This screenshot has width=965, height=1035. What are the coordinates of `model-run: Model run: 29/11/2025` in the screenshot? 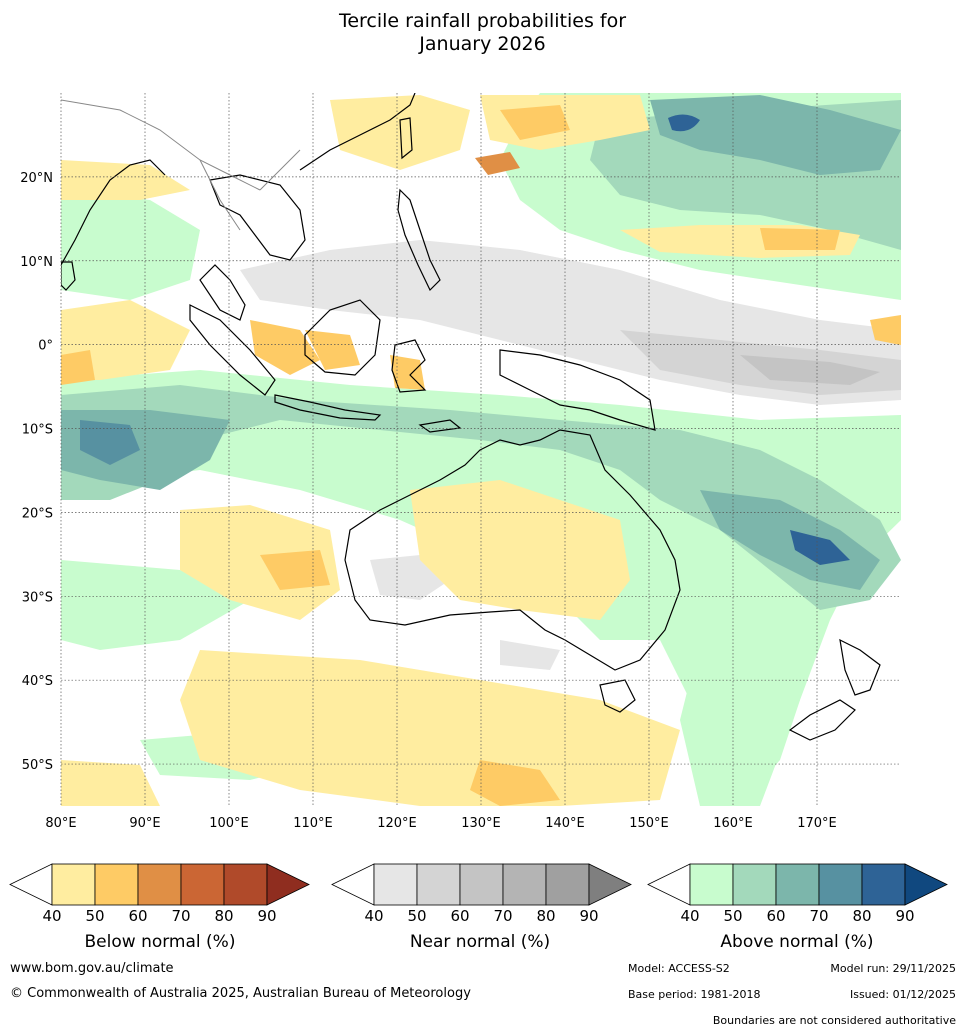 It's located at (893, 968).